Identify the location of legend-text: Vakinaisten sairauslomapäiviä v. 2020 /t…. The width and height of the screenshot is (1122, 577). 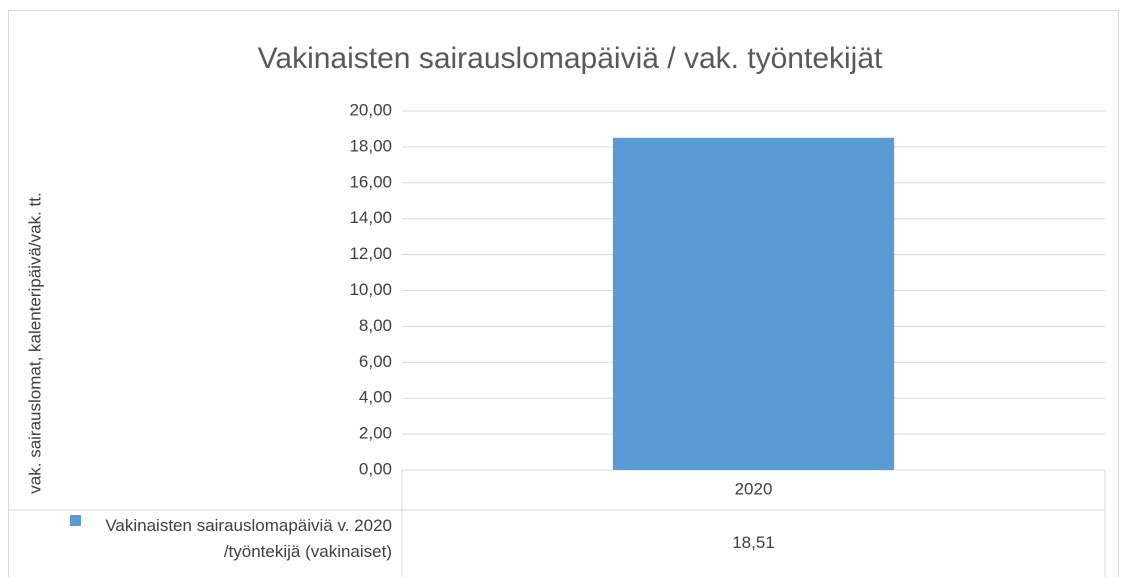
(248, 538).